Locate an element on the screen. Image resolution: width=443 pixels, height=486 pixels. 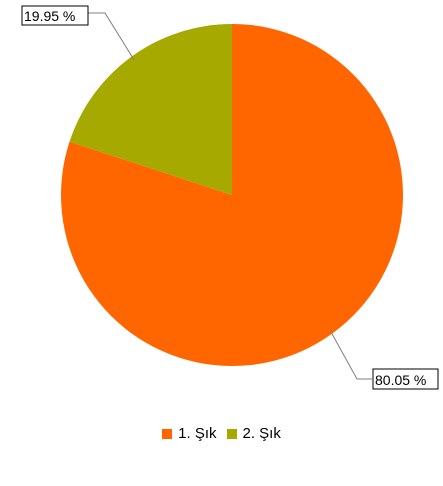
legend-item-2: 2. Şık is located at coordinates (253, 433).